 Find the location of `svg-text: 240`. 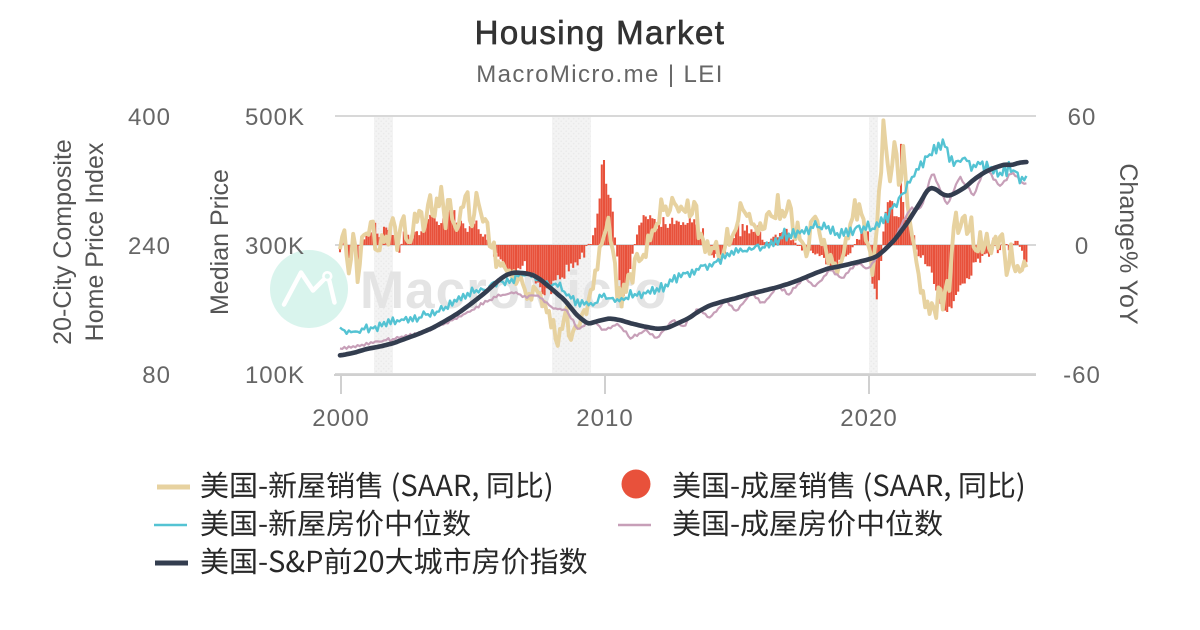

svg-text: 240 is located at coordinates (149, 246).